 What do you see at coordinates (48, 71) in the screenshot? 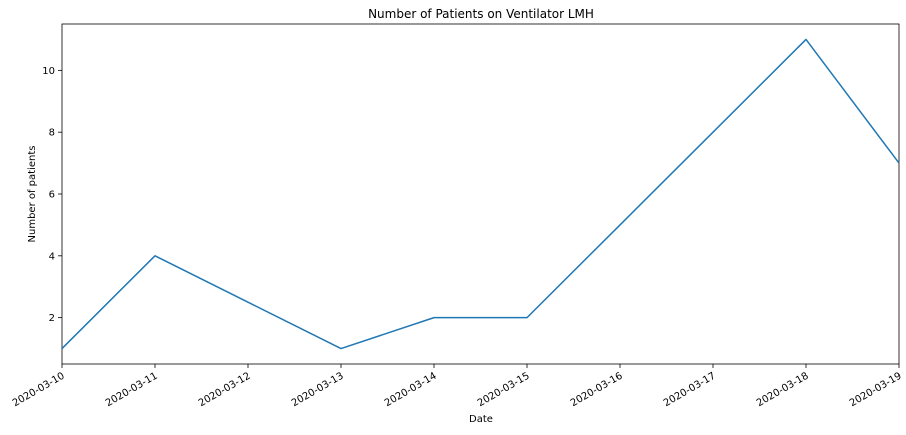
I see `y-tick-label: 10` at bounding box center [48, 71].